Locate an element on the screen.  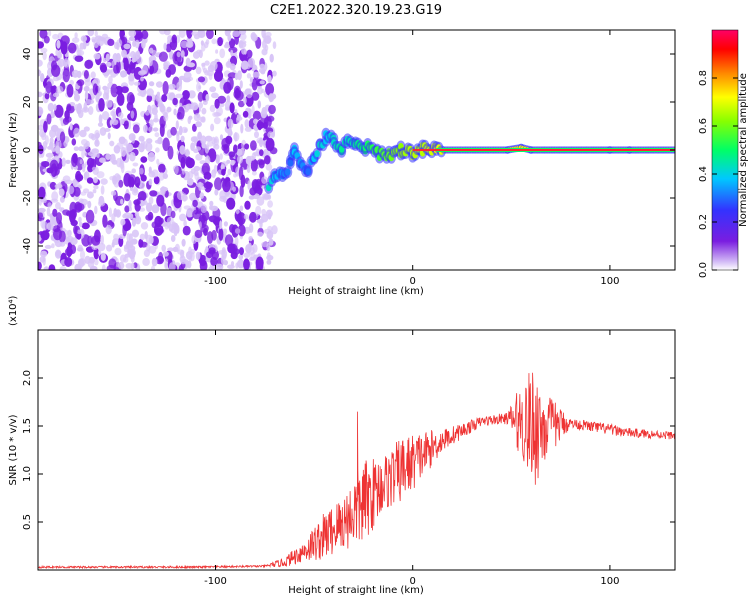
snr-y-axis-label: SNR (10 * v/v) is located at coordinates (13, 449).